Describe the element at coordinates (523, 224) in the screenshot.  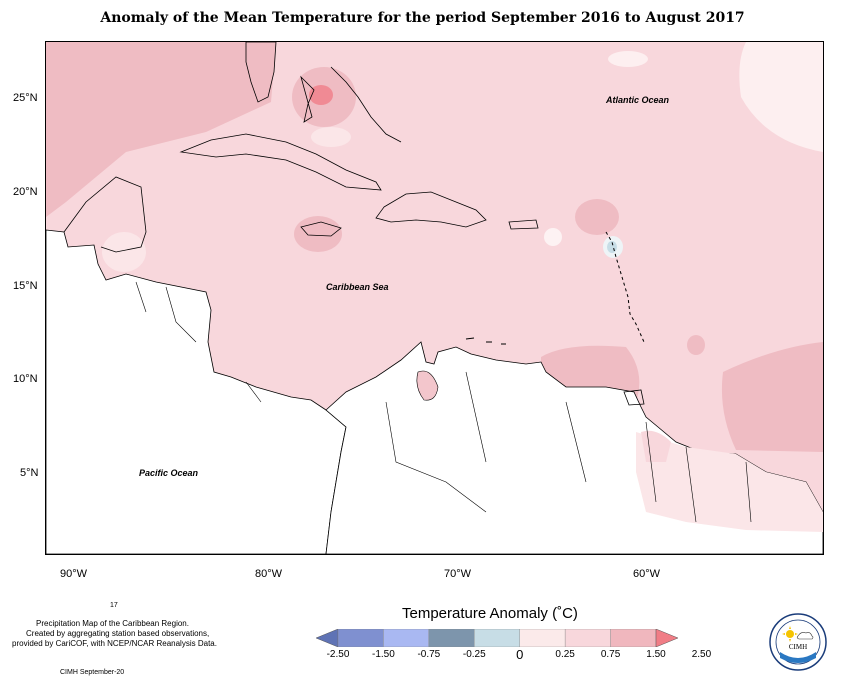
I see `island-puerto-rico` at that location.